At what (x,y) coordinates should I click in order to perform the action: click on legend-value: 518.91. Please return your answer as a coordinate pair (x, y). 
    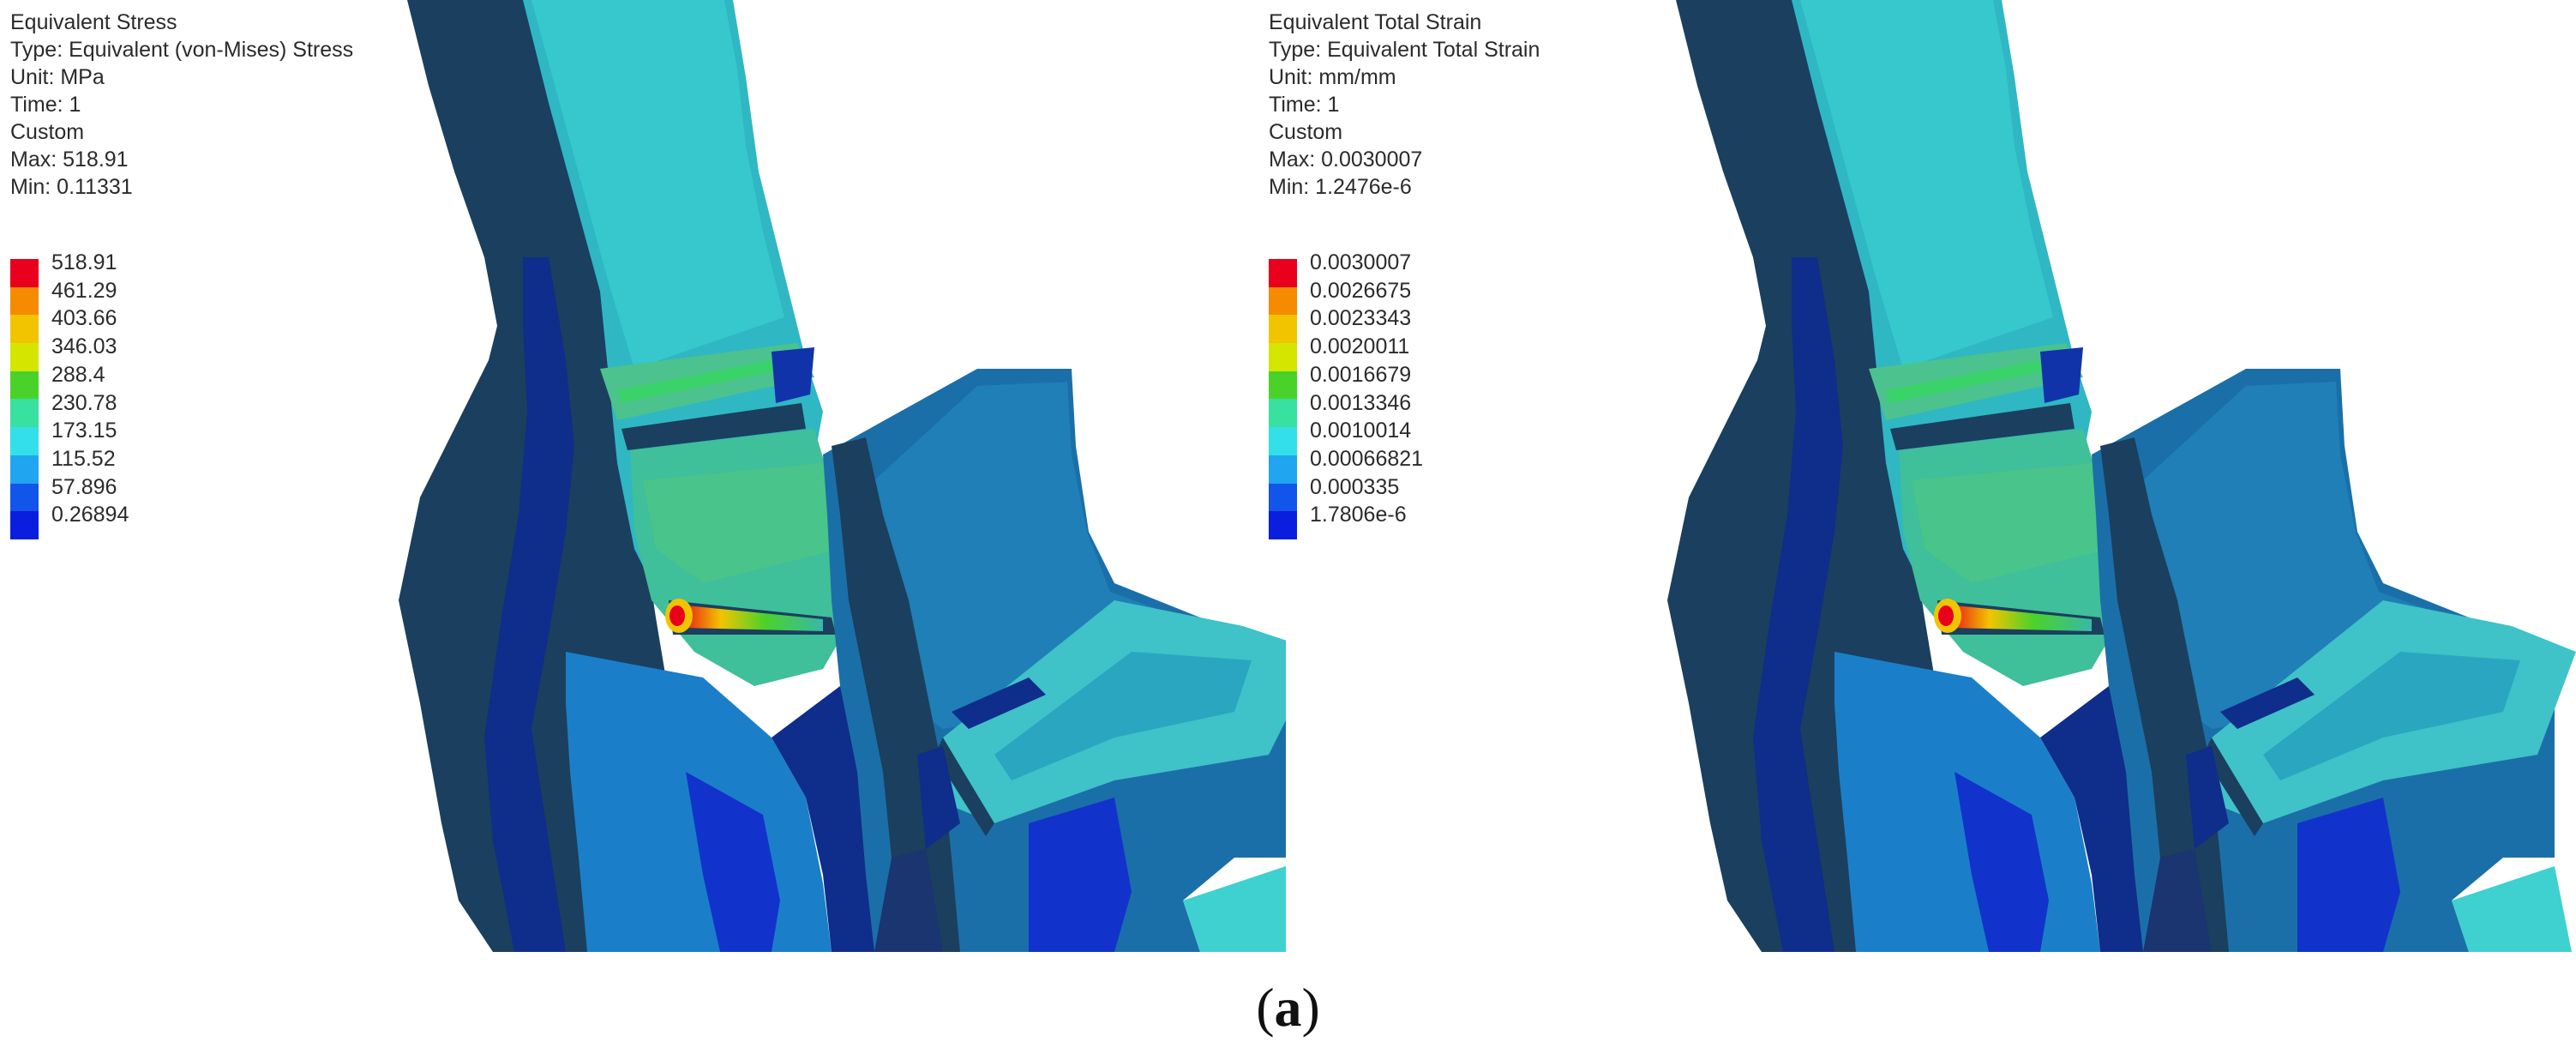
    Looking at the image, I should click on (84, 262).